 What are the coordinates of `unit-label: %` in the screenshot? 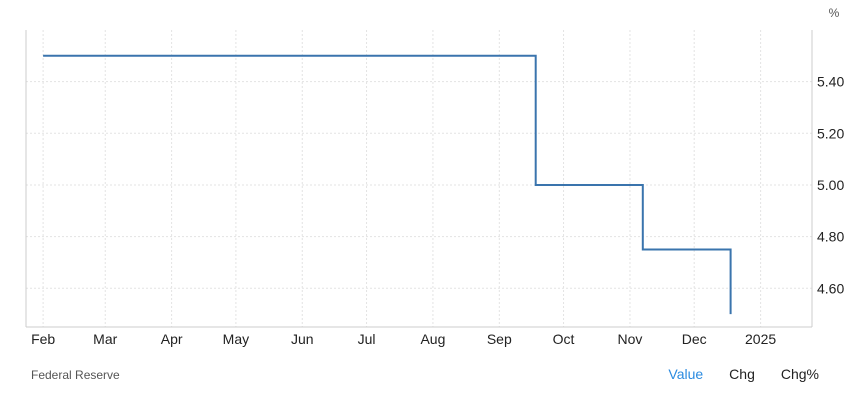 It's located at (834, 13).